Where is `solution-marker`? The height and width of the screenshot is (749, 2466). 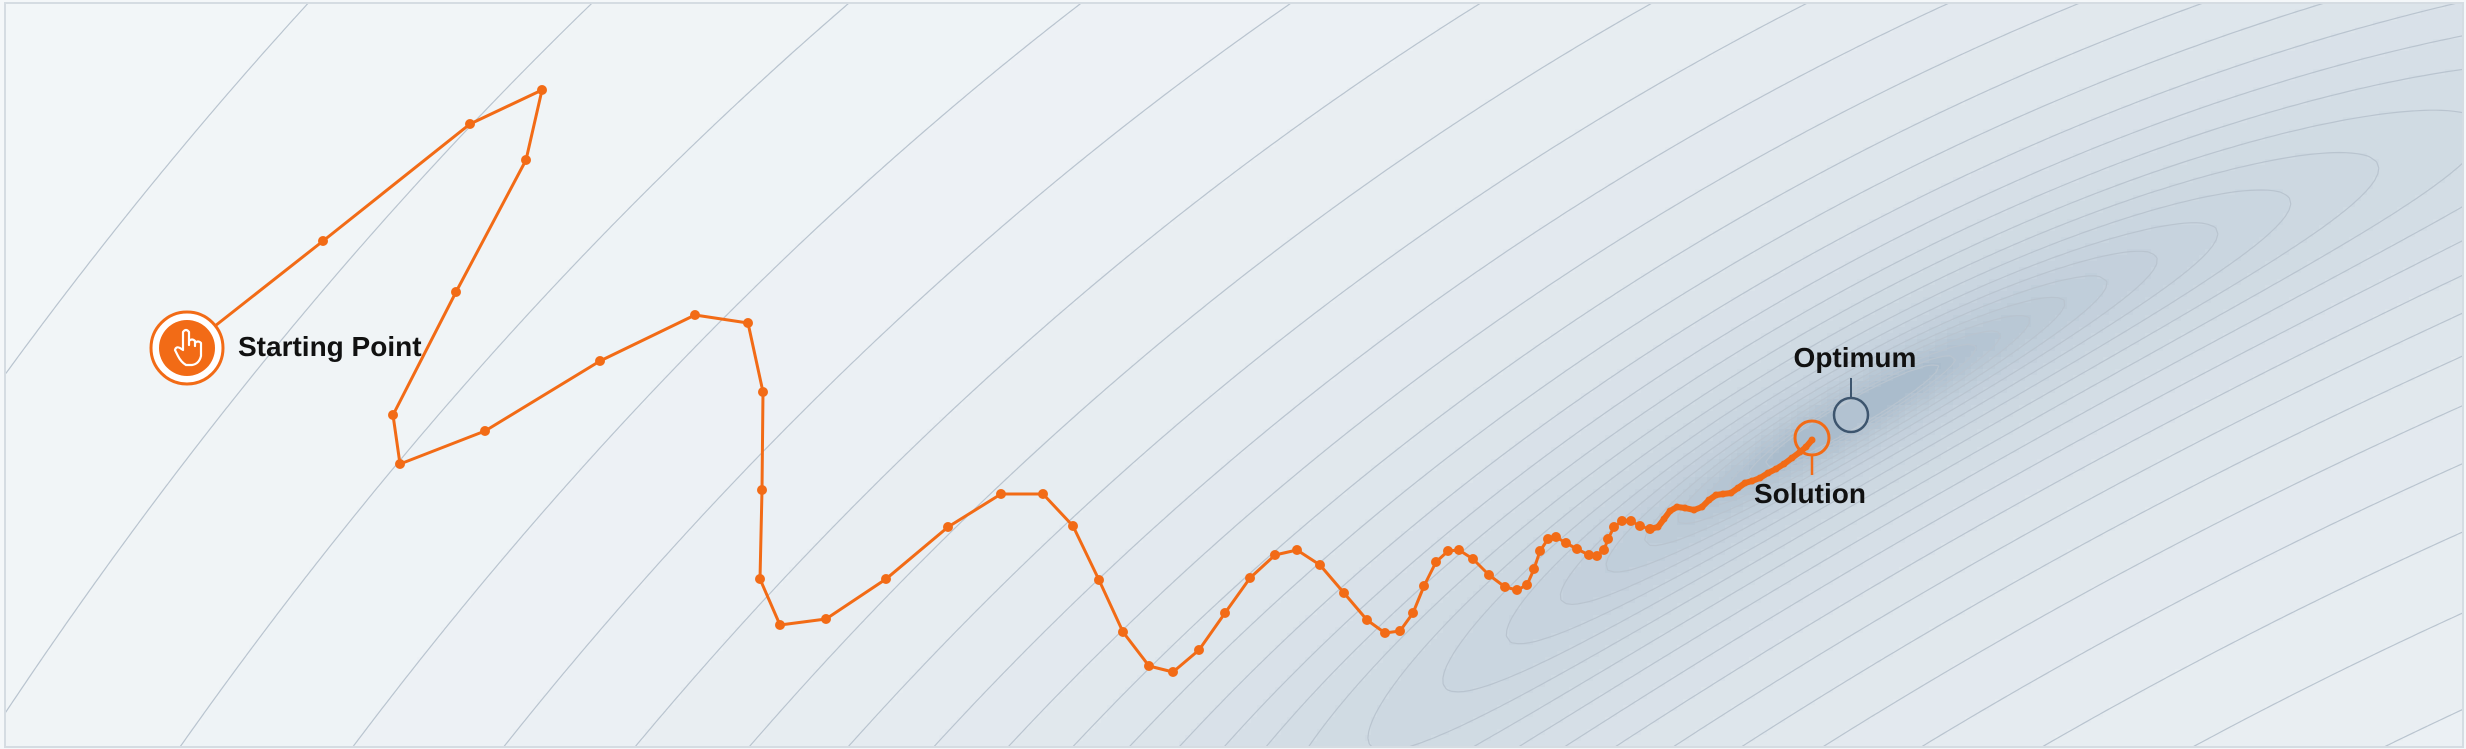 solution-marker is located at coordinates (1812, 447).